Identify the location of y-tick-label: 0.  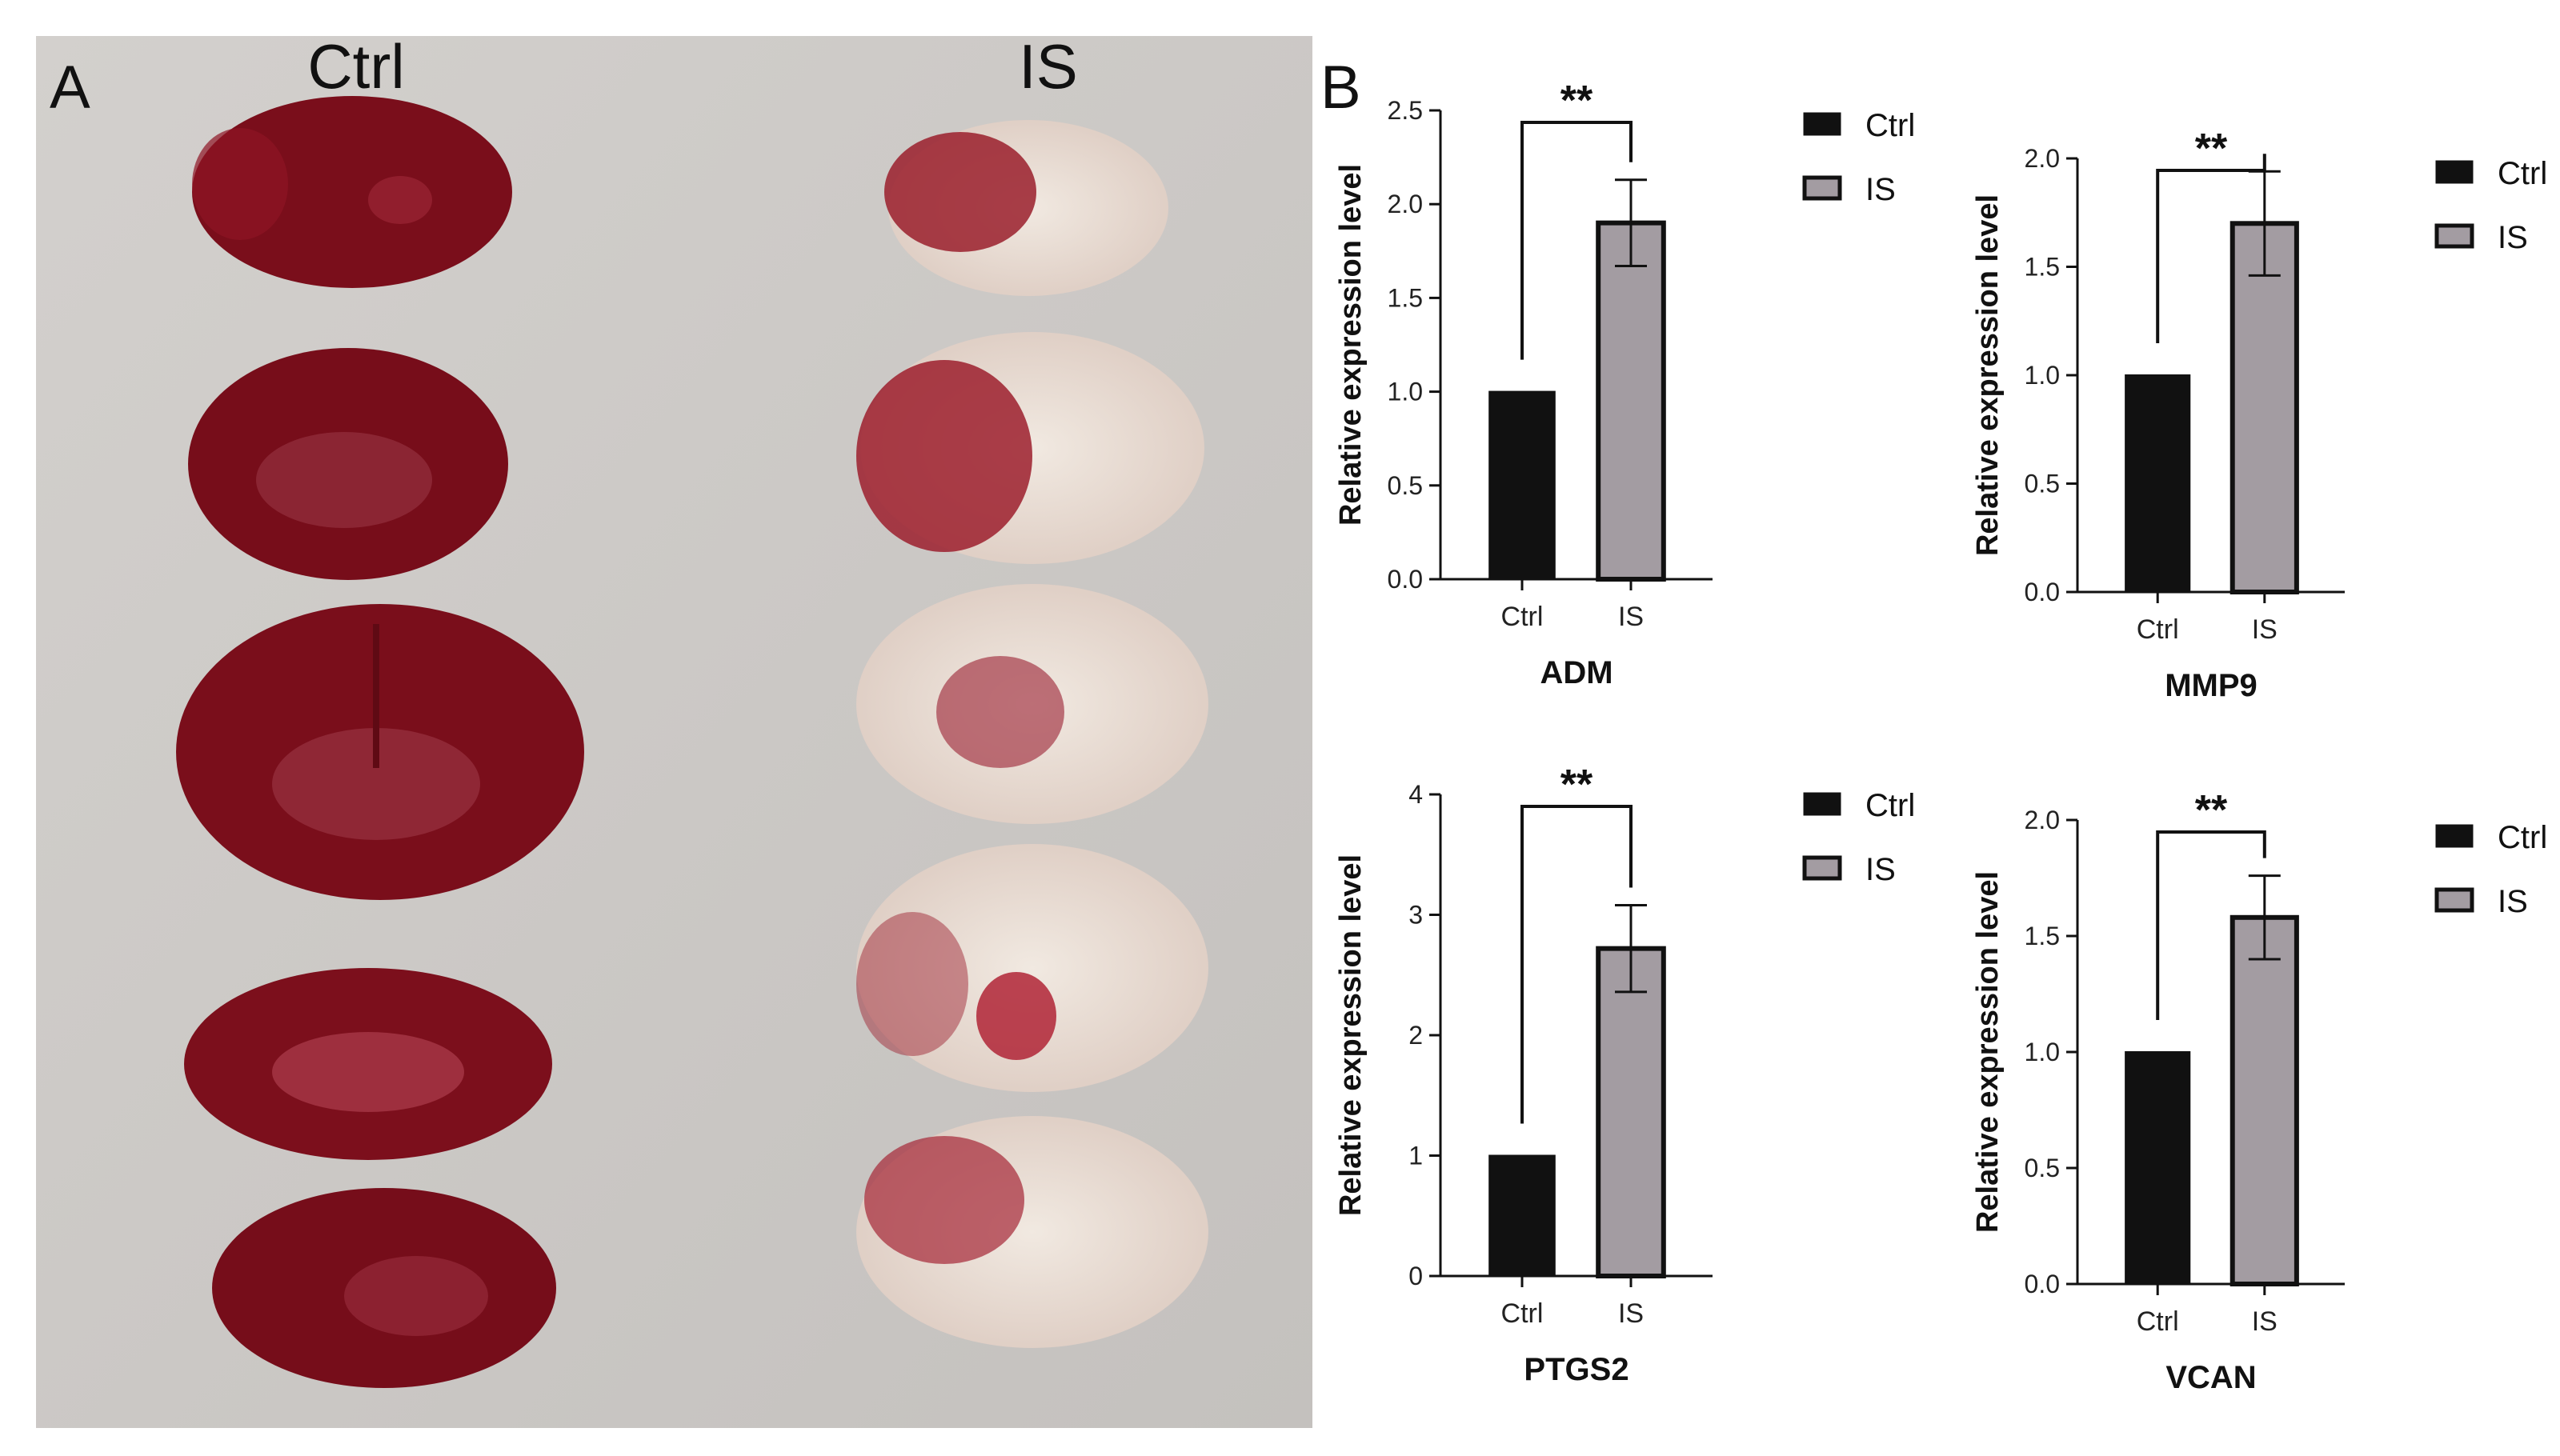
(1415, 1276).